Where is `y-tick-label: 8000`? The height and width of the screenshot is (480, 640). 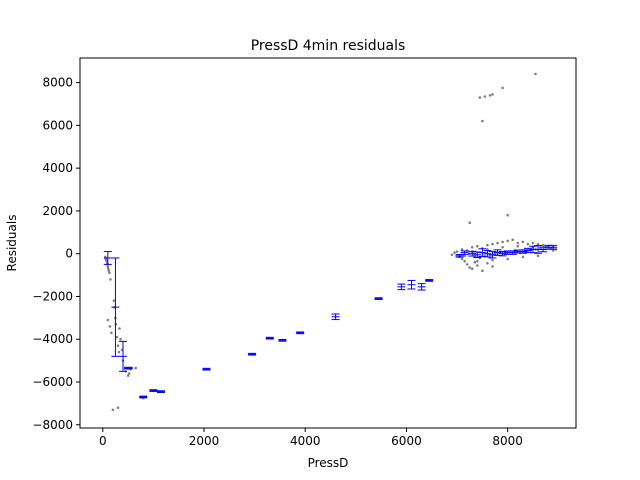
y-tick-label: 8000 is located at coordinates (57, 83).